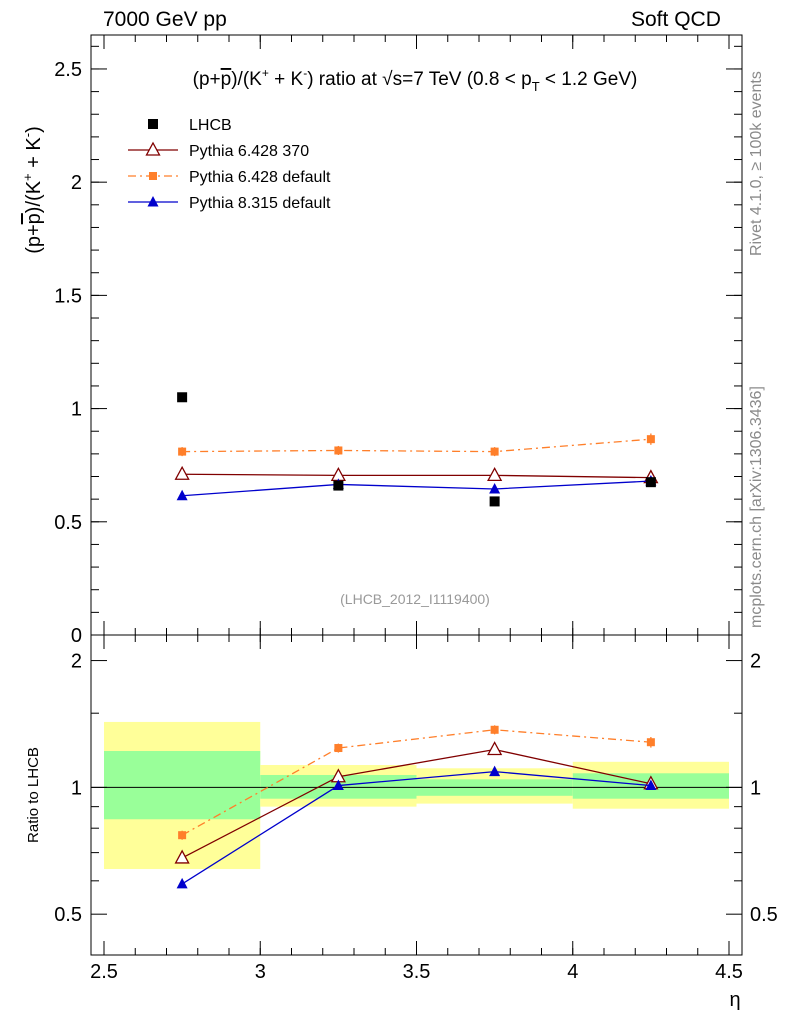 This screenshot has width=786, height=1024. Describe the element at coordinates (153, 201) in the screenshot. I see `legend-marker-pythia-8-315-default` at that location.